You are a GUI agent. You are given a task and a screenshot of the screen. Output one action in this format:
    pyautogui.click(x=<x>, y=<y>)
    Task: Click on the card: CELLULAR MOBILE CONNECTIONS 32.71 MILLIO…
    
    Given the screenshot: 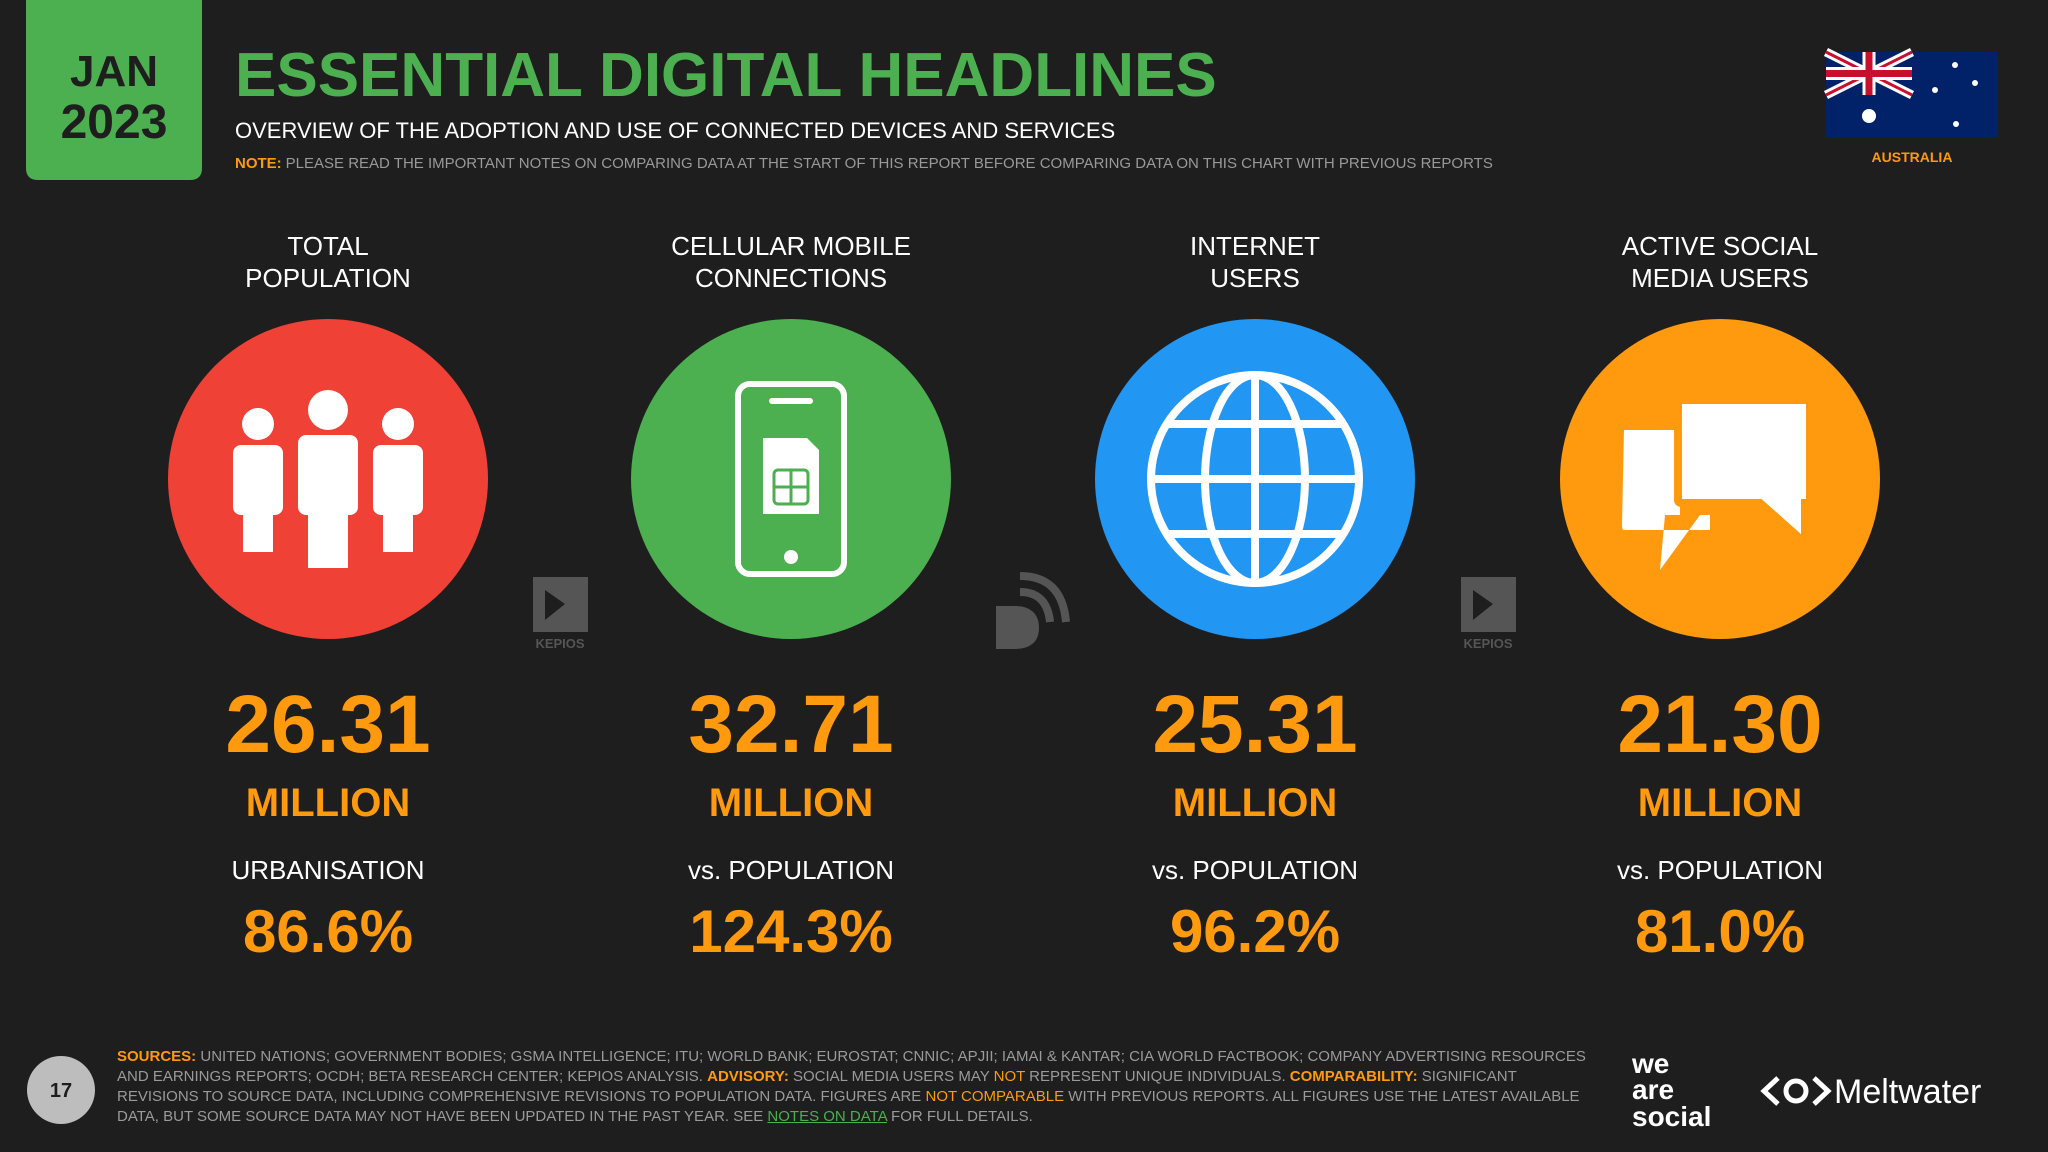 What is the action you would take?
    pyautogui.click(x=791, y=598)
    